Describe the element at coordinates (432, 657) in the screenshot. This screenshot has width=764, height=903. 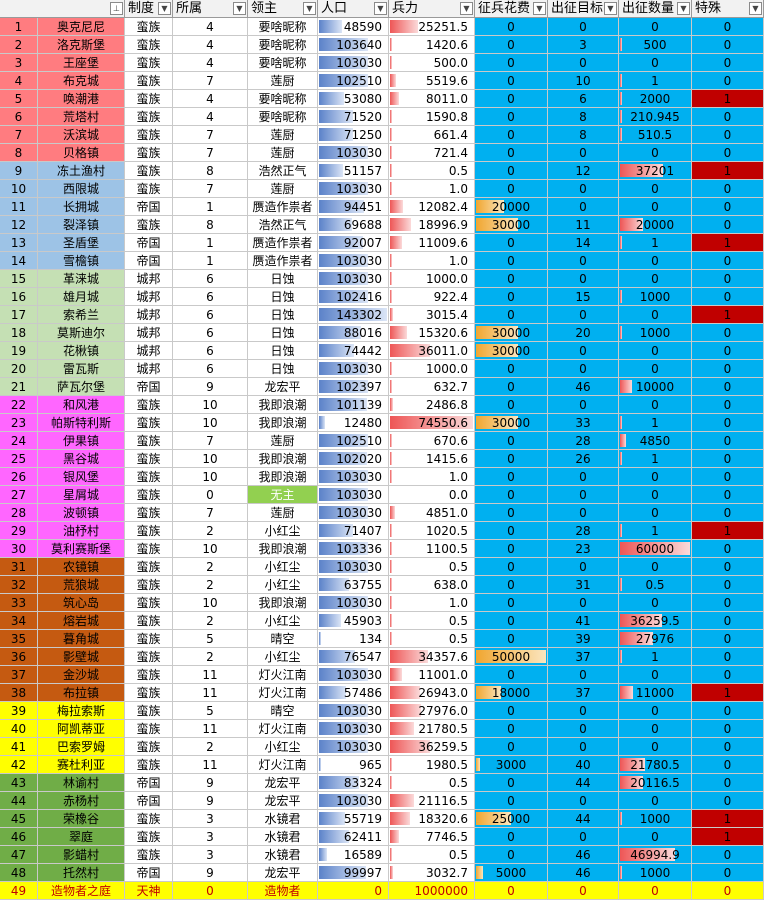
I see `cell-troops: 34357.6` at that location.